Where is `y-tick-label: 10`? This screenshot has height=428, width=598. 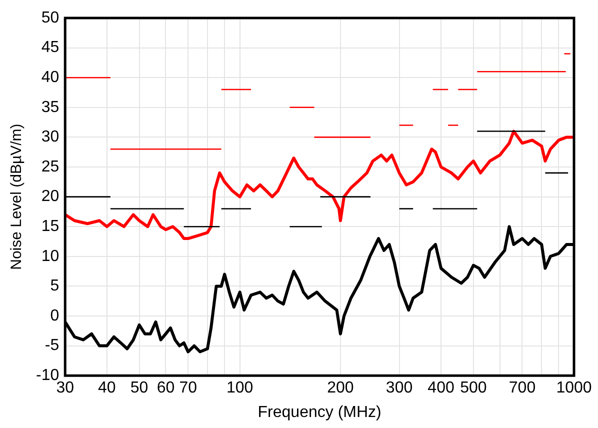 y-tick-label: 10 is located at coordinates (50, 256).